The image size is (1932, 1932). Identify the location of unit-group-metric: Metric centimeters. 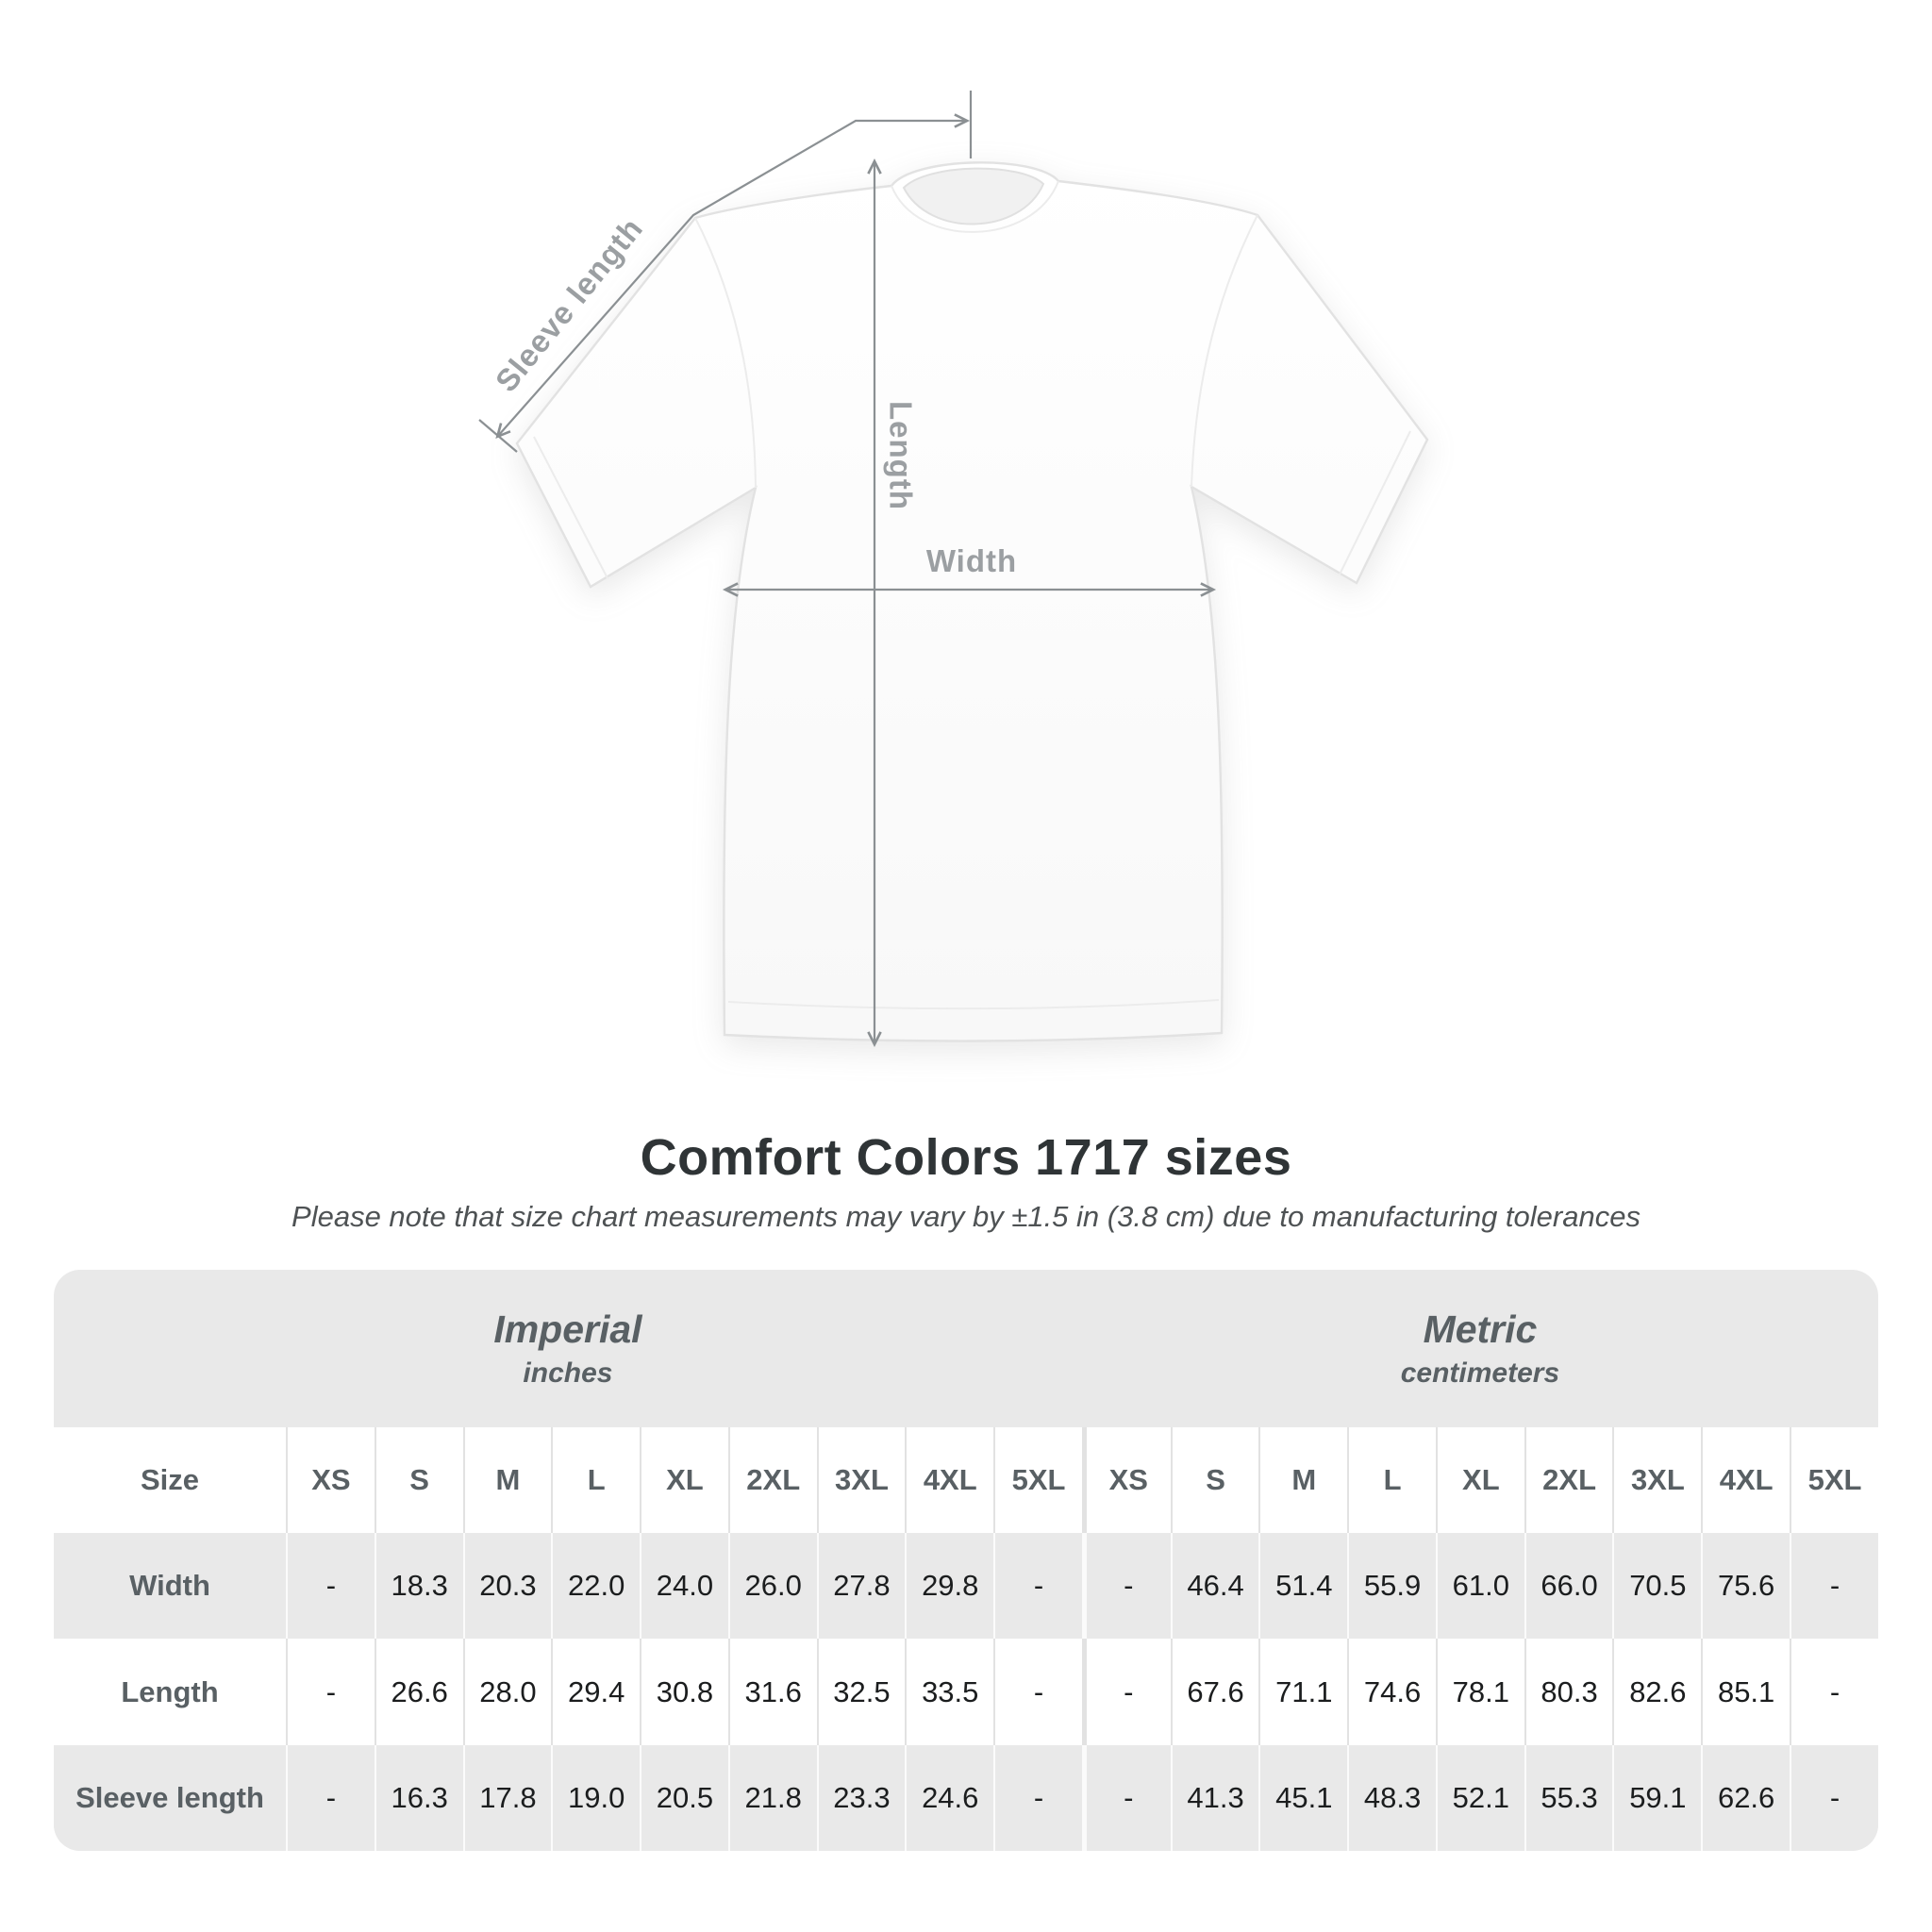
(1479, 1348).